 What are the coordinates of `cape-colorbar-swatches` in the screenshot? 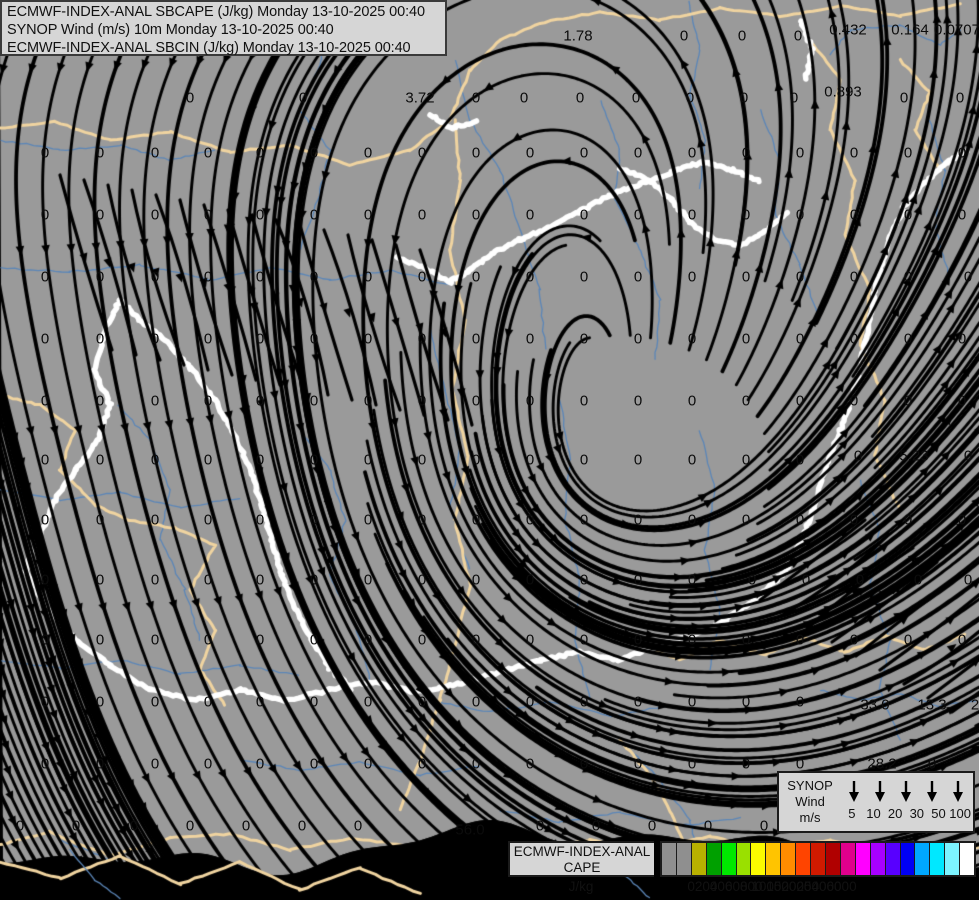 It's located at (818, 859).